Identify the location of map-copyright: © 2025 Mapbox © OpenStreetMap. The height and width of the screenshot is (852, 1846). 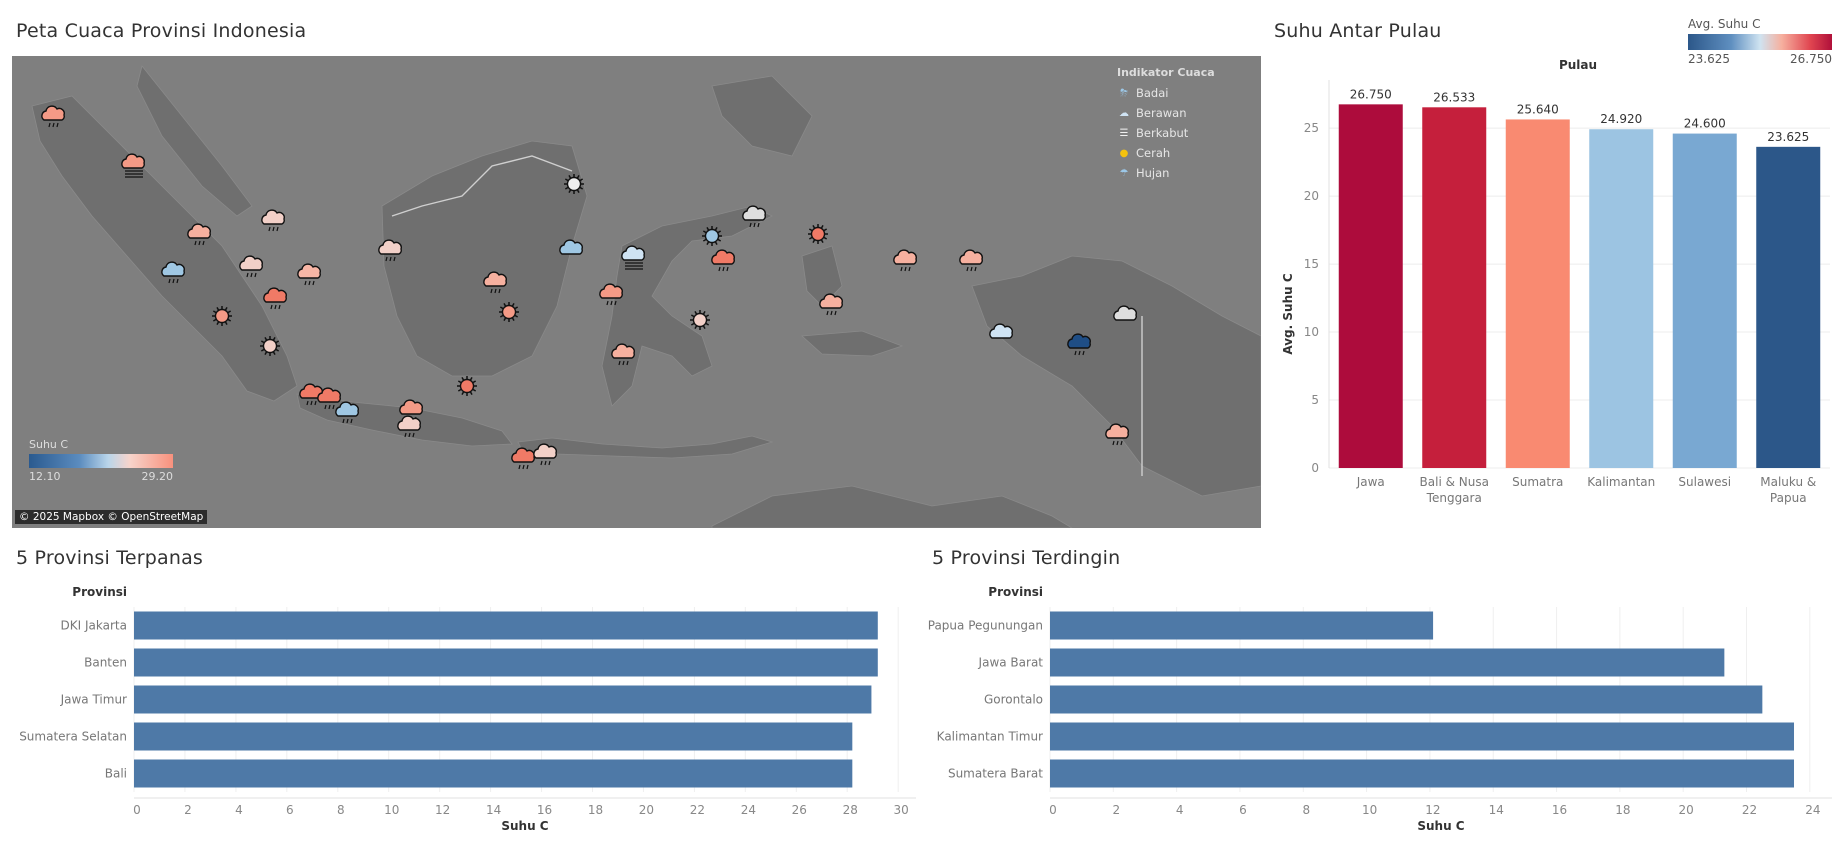
(111, 517).